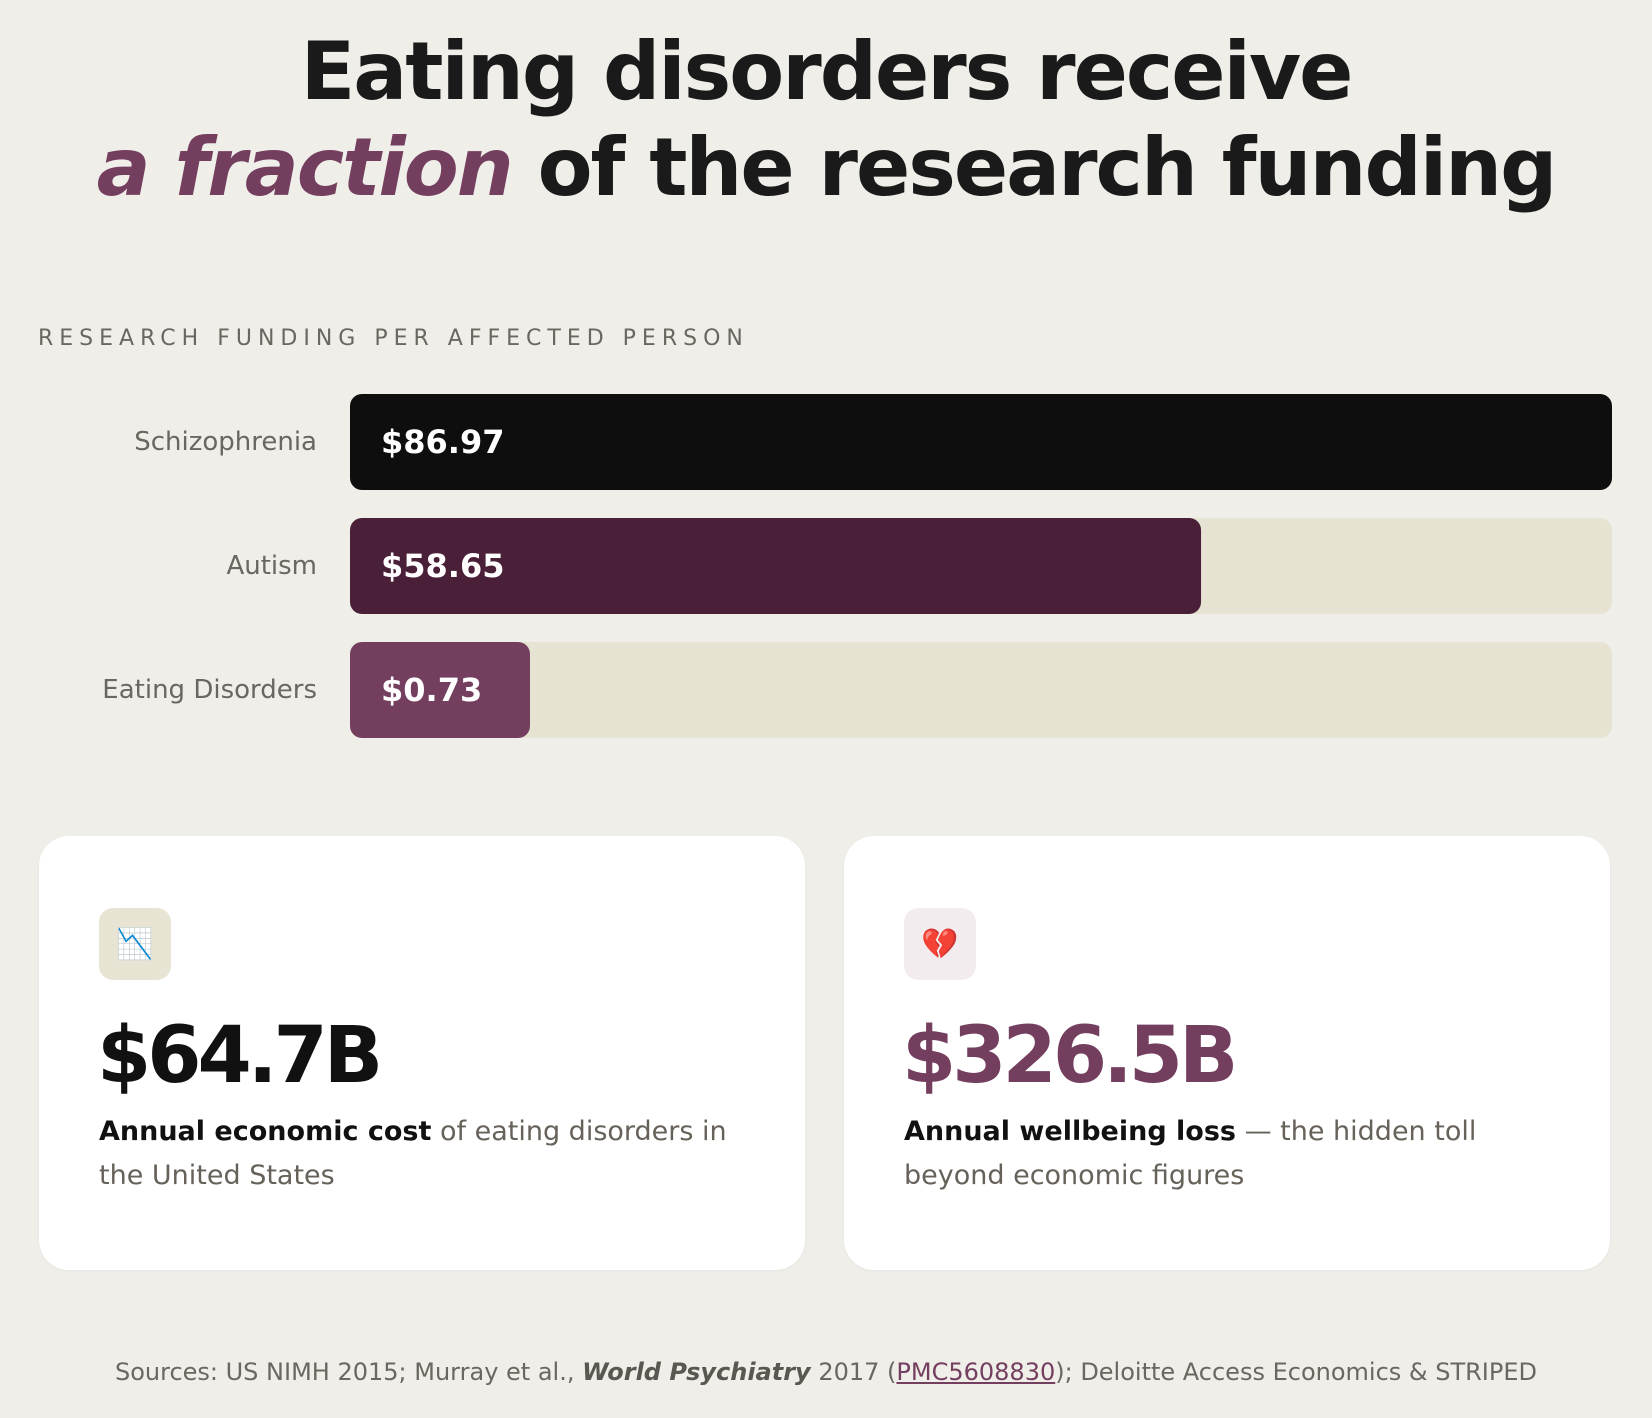 The height and width of the screenshot is (1418, 1652). I want to click on bar-autism, so click(776, 566).